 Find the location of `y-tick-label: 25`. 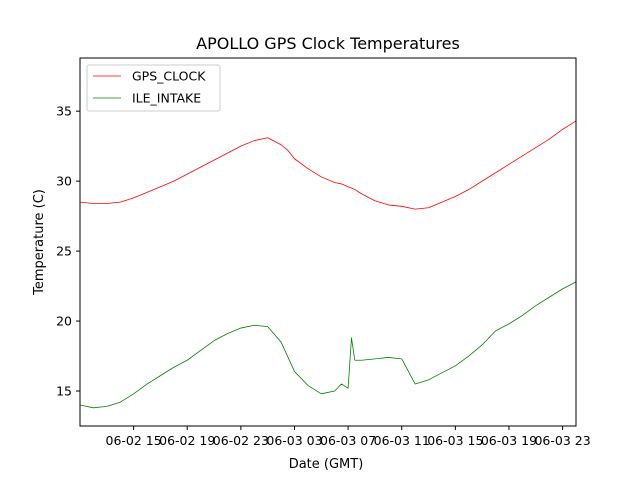

y-tick-label: 25 is located at coordinates (64, 251).